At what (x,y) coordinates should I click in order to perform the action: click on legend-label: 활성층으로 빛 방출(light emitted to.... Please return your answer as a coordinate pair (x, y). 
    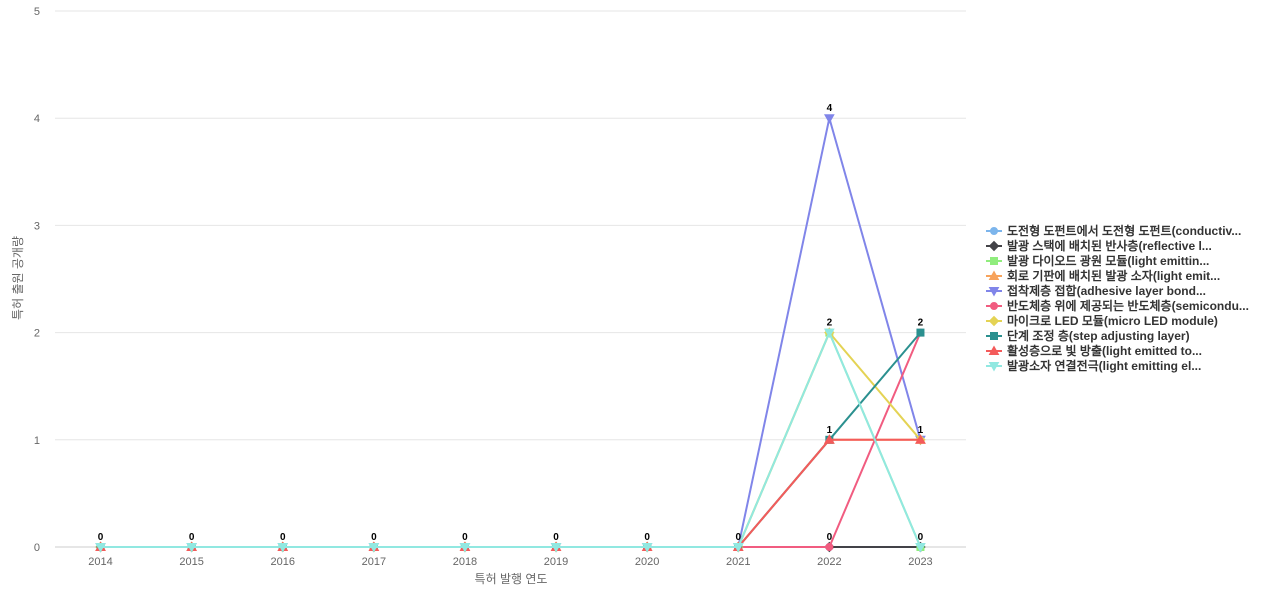
    Looking at the image, I should click on (1104, 350).